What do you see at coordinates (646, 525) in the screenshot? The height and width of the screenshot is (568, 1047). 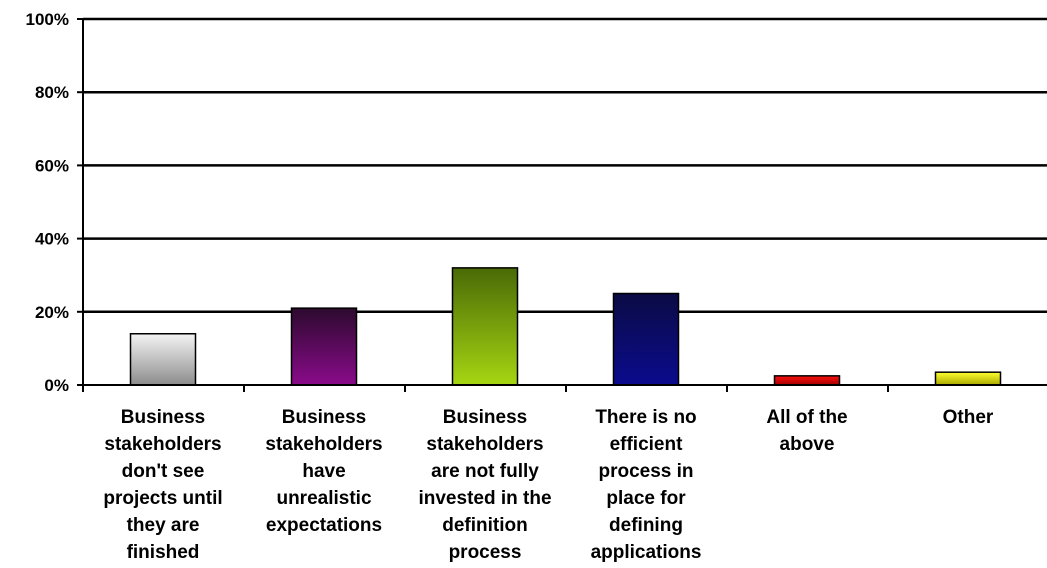 I see `x-category-label-line: defining` at bounding box center [646, 525].